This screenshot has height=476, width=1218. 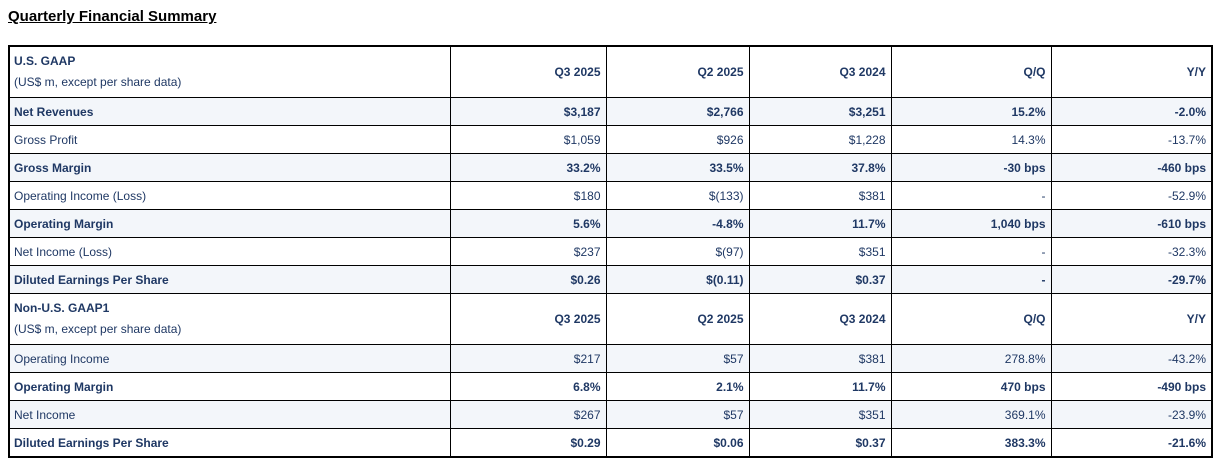 I want to click on cell-value: -460 bps, so click(x=1131, y=167).